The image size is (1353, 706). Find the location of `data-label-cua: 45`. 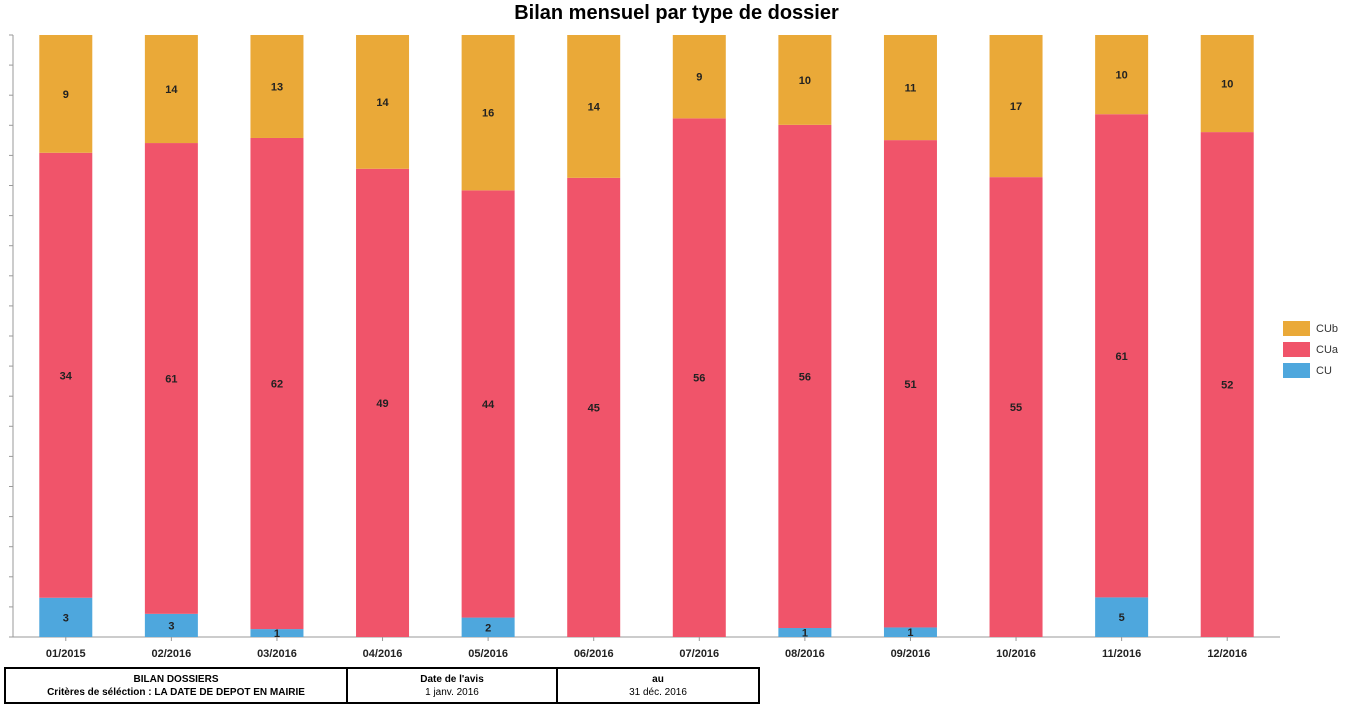

data-label-cua: 45 is located at coordinates (594, 408).